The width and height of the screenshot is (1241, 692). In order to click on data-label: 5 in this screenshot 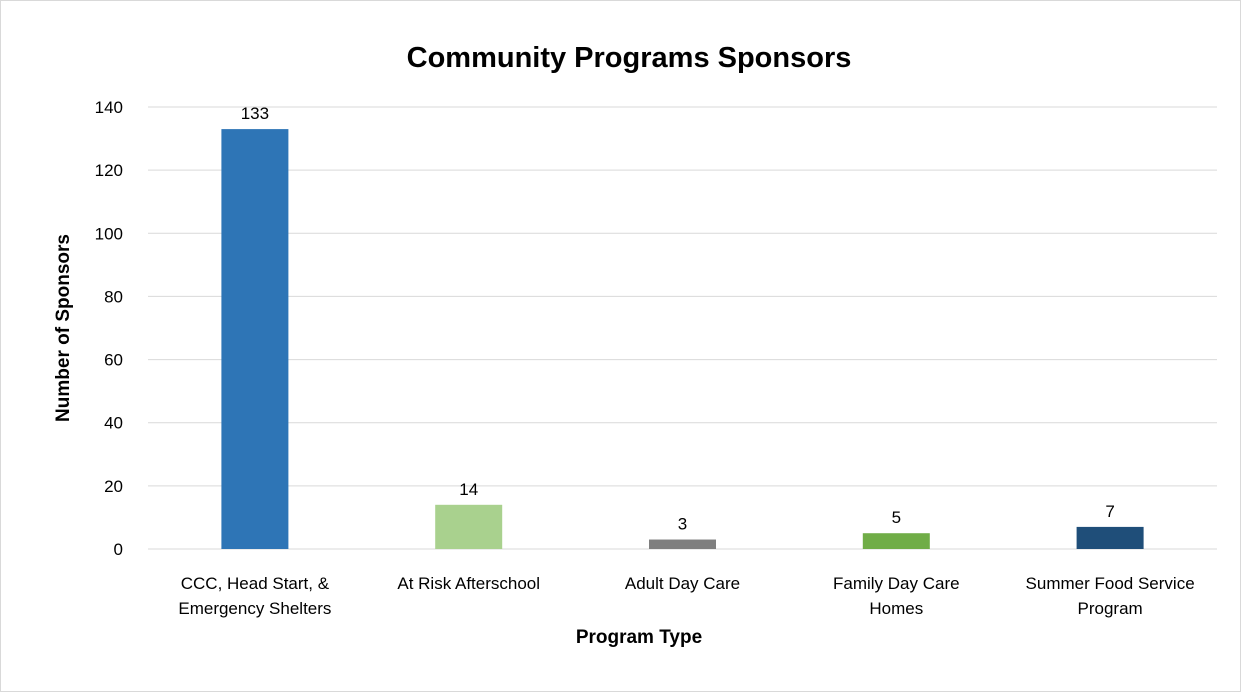, I will do `click(896, 517)`.